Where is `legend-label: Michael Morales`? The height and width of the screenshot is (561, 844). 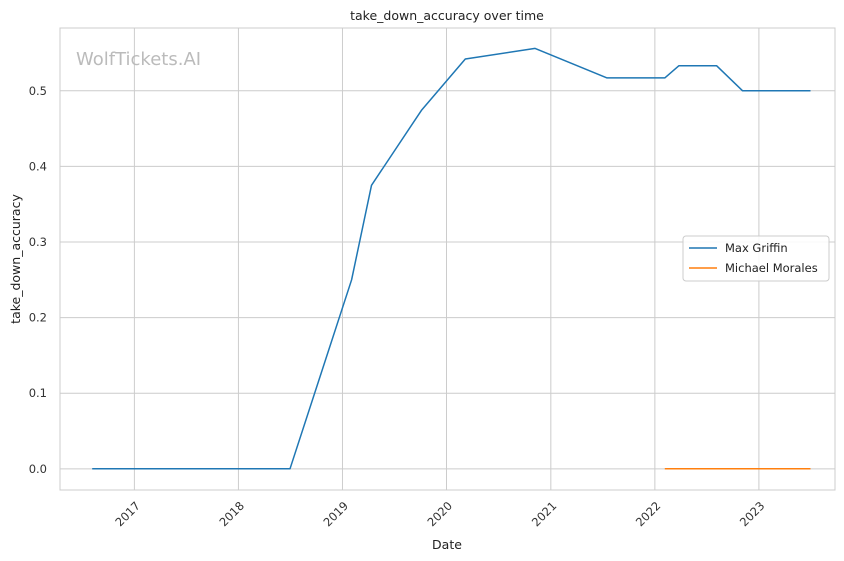
legend-label: Michael Morales is located at coordinates (771, 268).